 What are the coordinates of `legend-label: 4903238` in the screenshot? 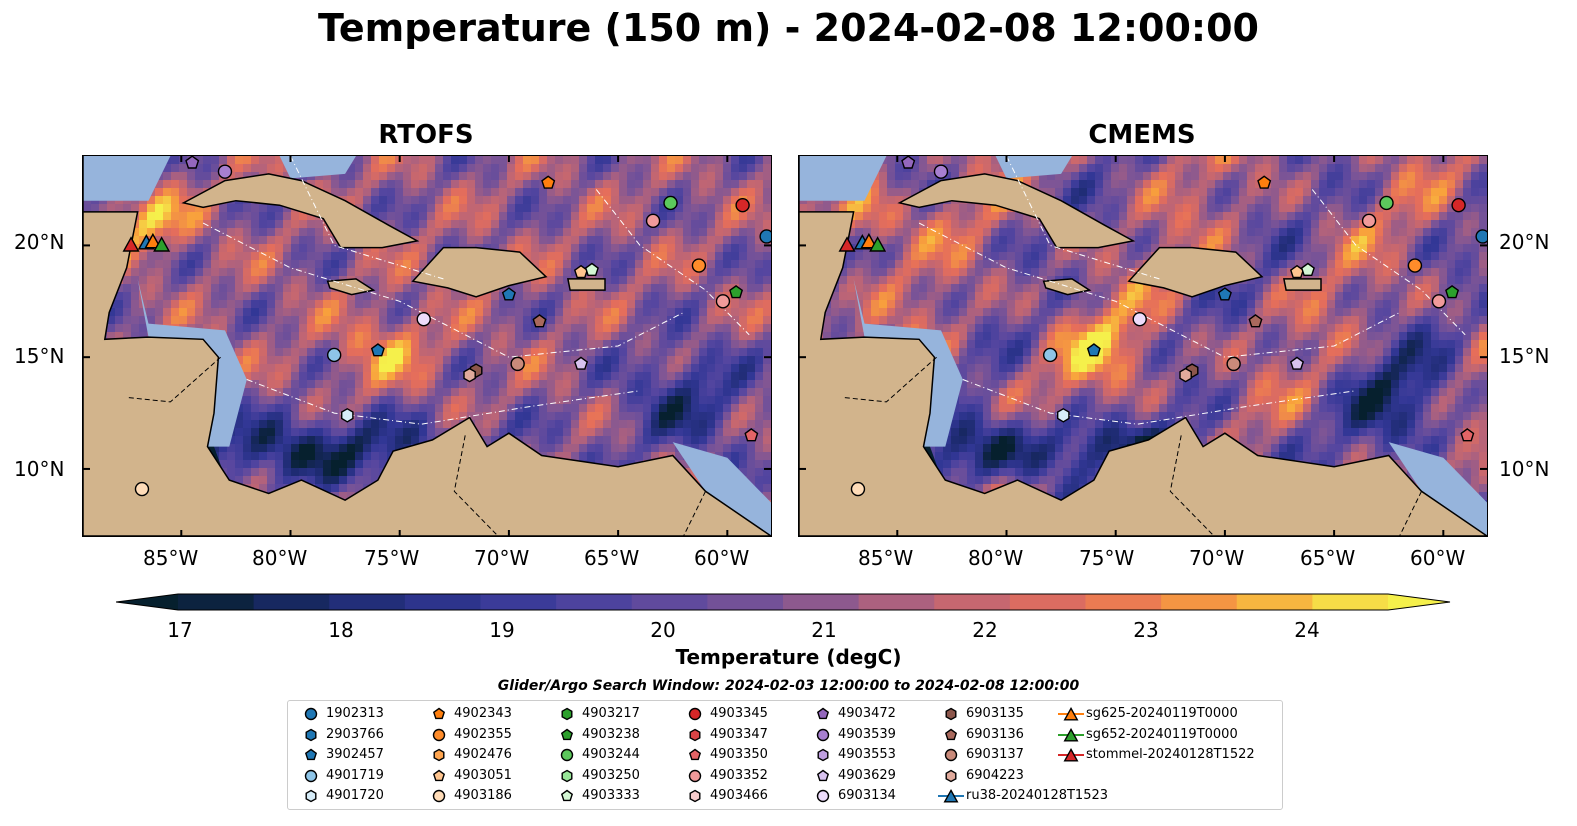 It's located at (611, 734).